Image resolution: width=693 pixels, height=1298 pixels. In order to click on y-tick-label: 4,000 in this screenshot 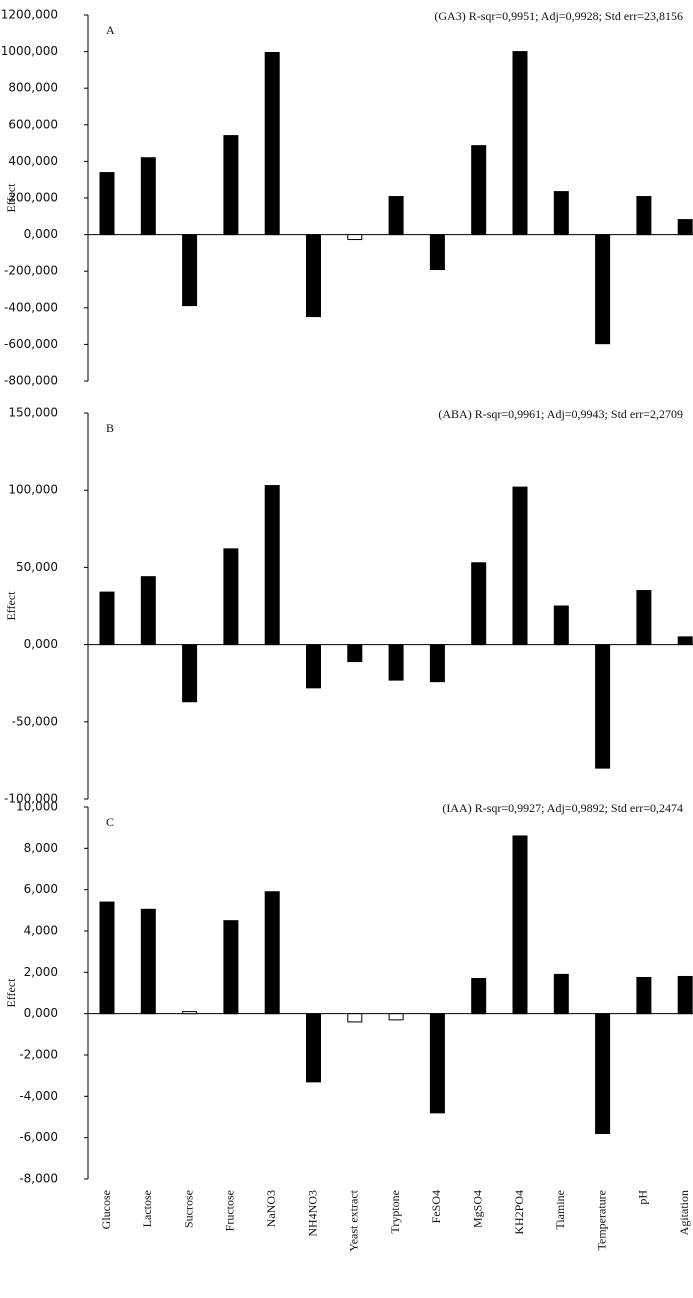, I will do `click(41, 931)`.